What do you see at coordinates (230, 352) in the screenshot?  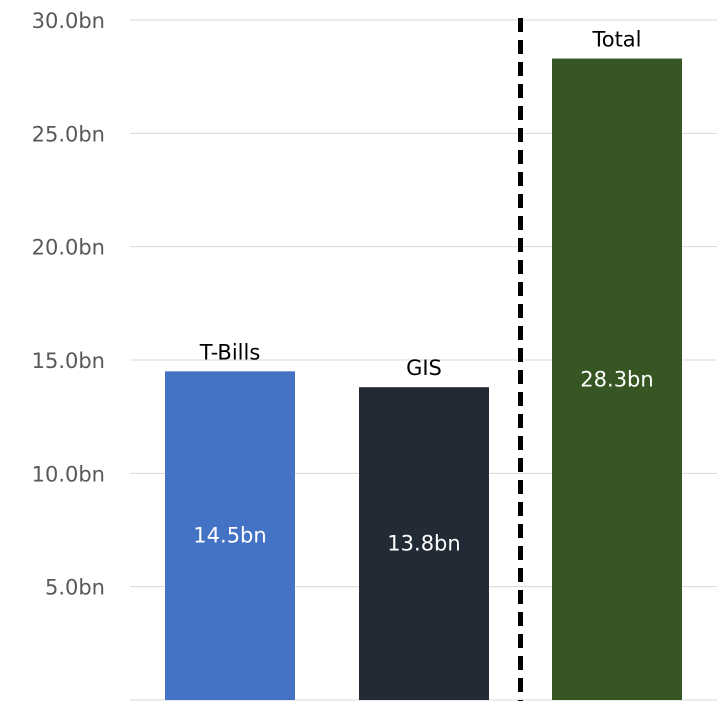 I see `category-label: T-Bills` at bounding box center [230, 352].